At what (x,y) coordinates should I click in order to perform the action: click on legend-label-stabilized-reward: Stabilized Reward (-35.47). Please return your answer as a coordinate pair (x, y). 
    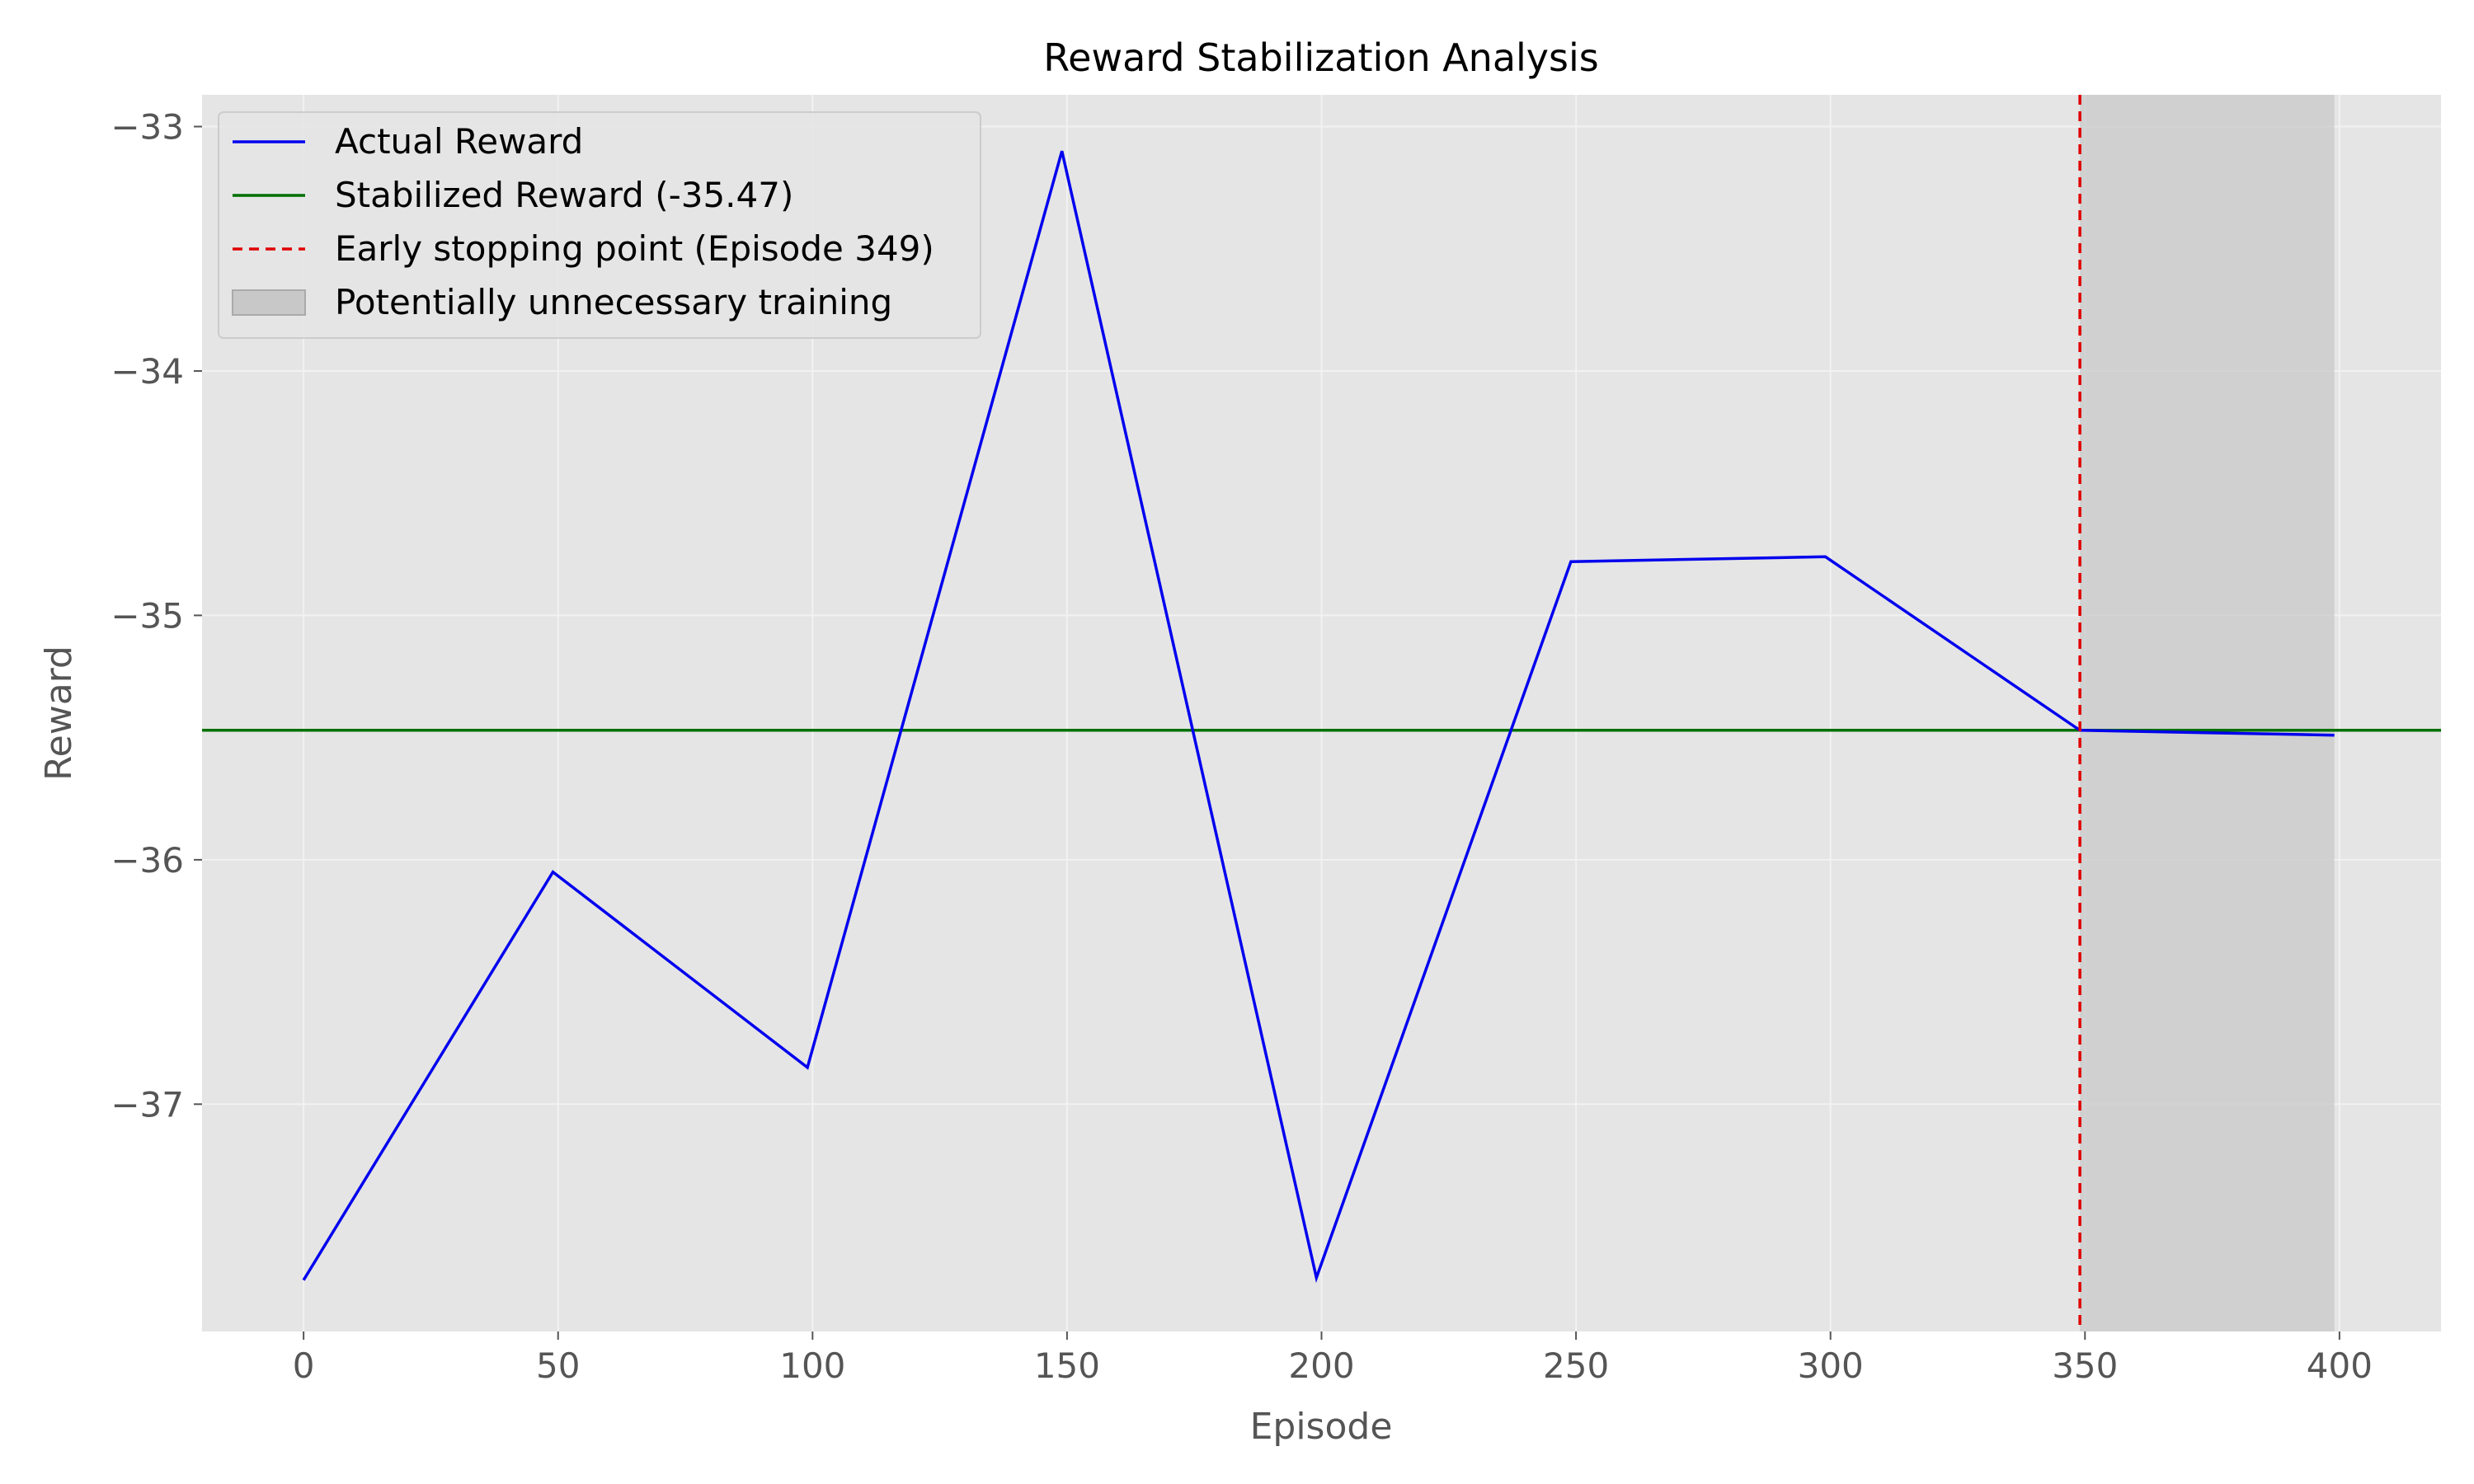
    Looking at the image, I should click on (564, 195).